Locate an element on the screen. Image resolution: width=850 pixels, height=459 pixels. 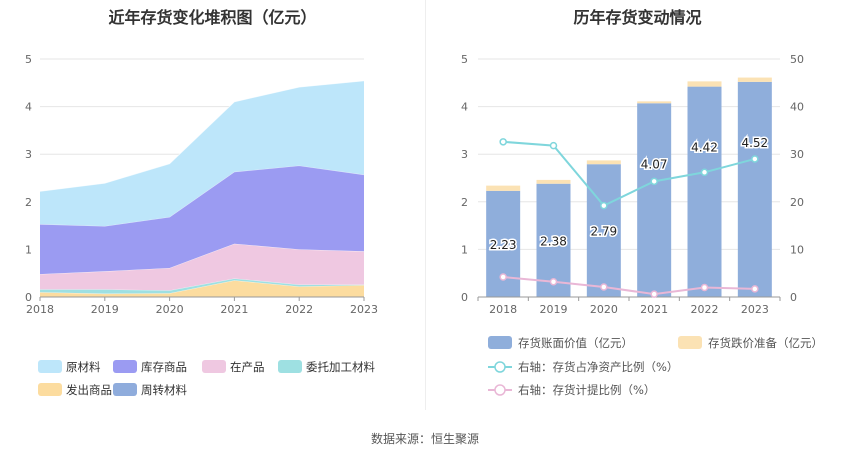
legend-label: 发出商品 is located at coordinates (89, 390).